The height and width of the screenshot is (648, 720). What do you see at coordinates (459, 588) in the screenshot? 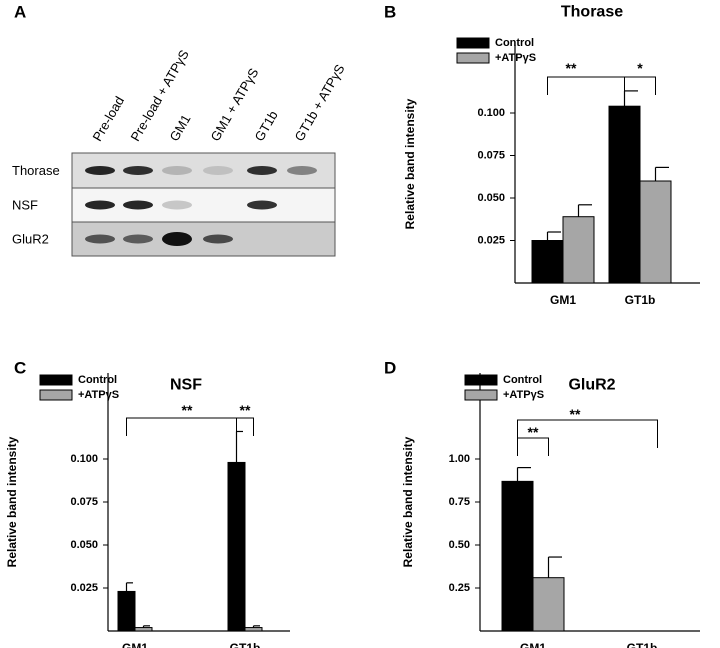
I see `y-tick-label: 0.25` at bounding box center [459, 588].